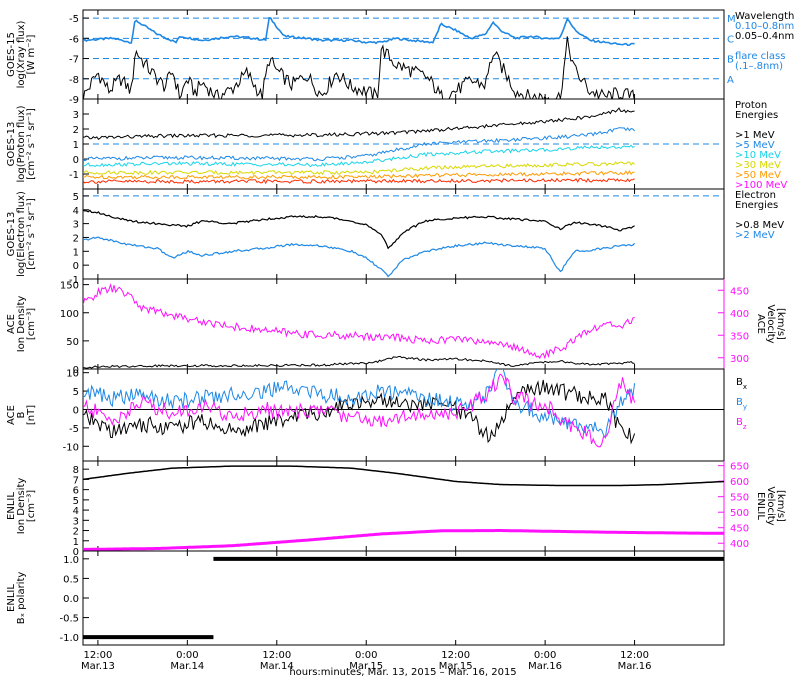 Image resolution: width=800 pixels, height=680 pixels. Describe the element at coordinates (21, 55) in the screenshot. I see `y-axis-label: log(Xray flux)` at that location.